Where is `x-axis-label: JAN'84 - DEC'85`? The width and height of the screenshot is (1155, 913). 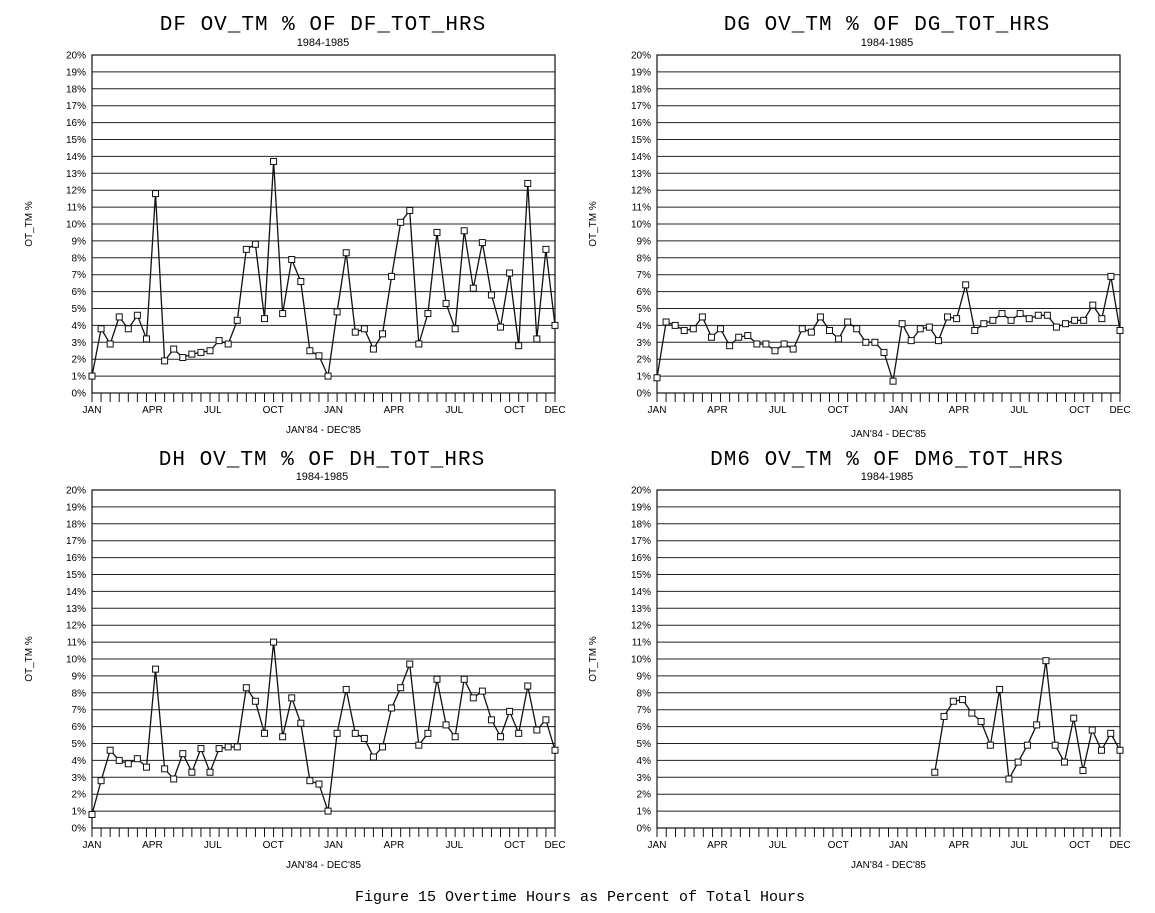
x-axis-label: JAN'84 - DEC'85 is located at coordinates (888, 865).